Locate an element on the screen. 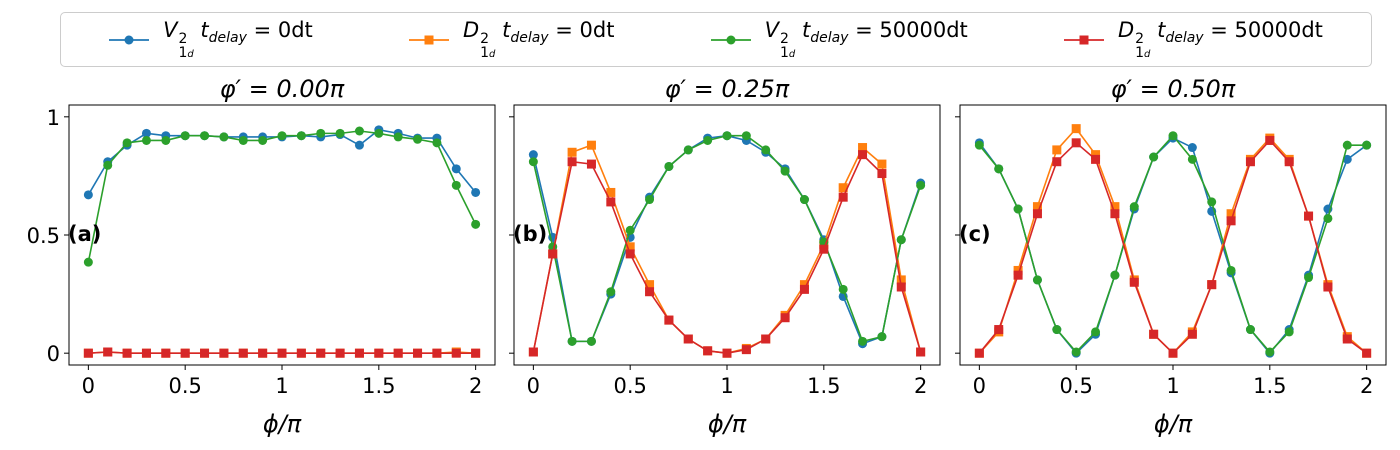 Image resolution: width=1400 pixels, height=450 pixels. legend-label: D 2 1d tdelay = 50000dt is located at coordinates (1220, 40).